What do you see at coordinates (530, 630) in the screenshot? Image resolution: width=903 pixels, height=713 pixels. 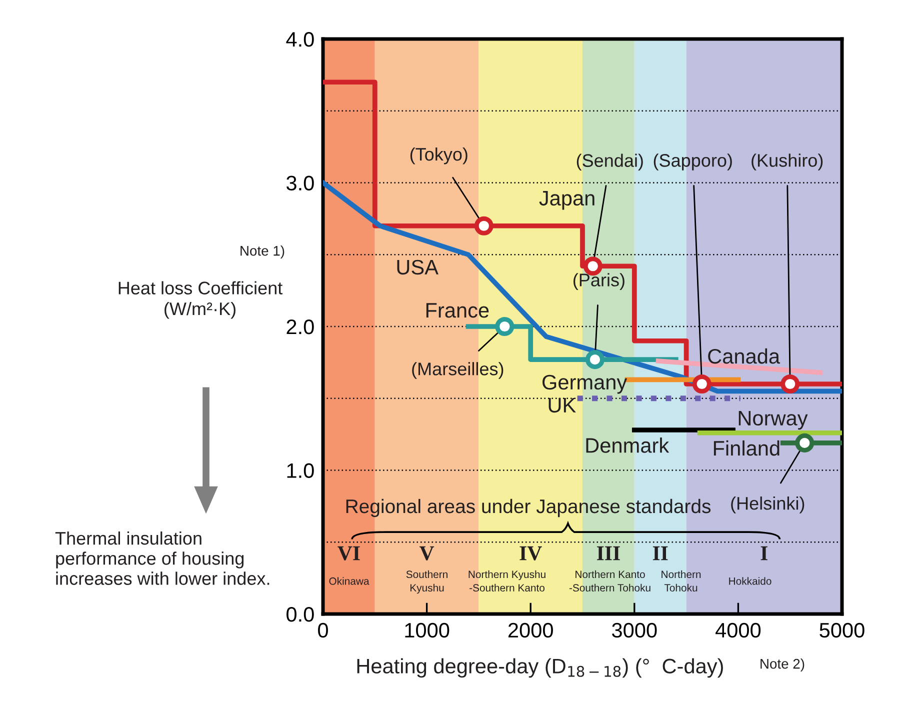 I see `x-tick-label: 2000` at bounding box center [530, 630].